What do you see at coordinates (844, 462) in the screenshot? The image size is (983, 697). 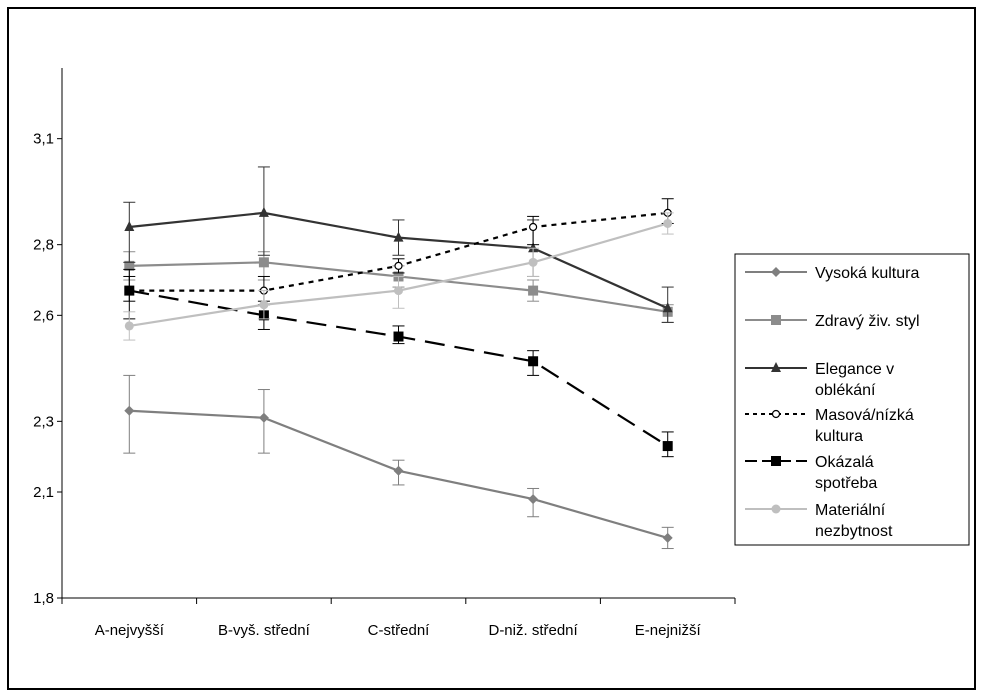 I see `legend-label: Okázalá` at bounding box center [844, 462].